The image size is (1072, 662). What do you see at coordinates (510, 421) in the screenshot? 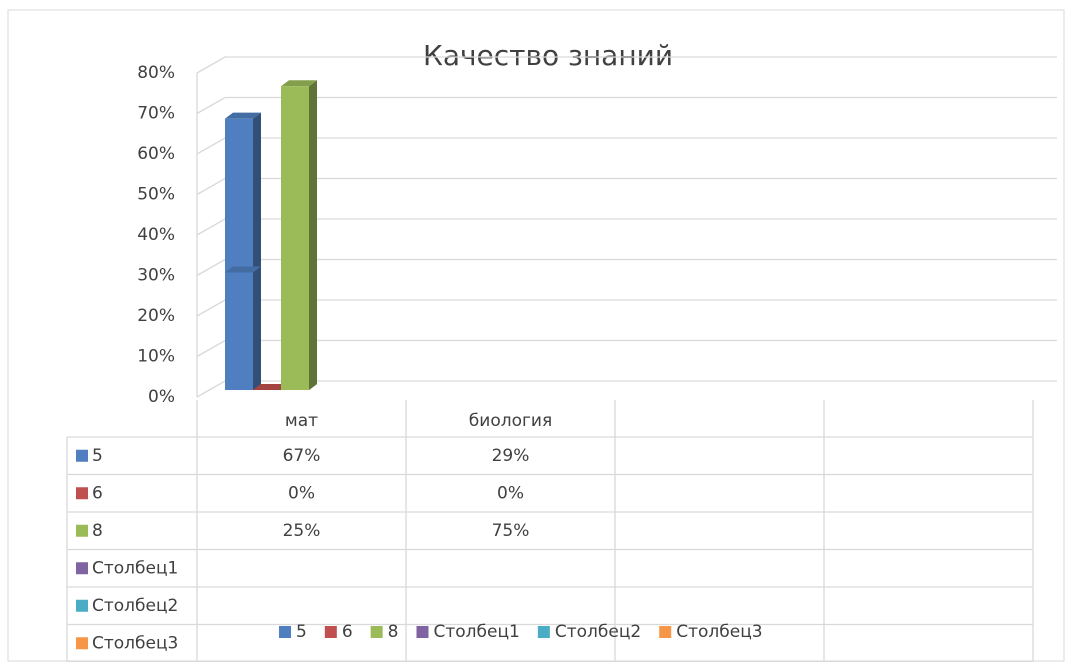
I see `x-tick-label: биология` at bounding box center [510, 421].